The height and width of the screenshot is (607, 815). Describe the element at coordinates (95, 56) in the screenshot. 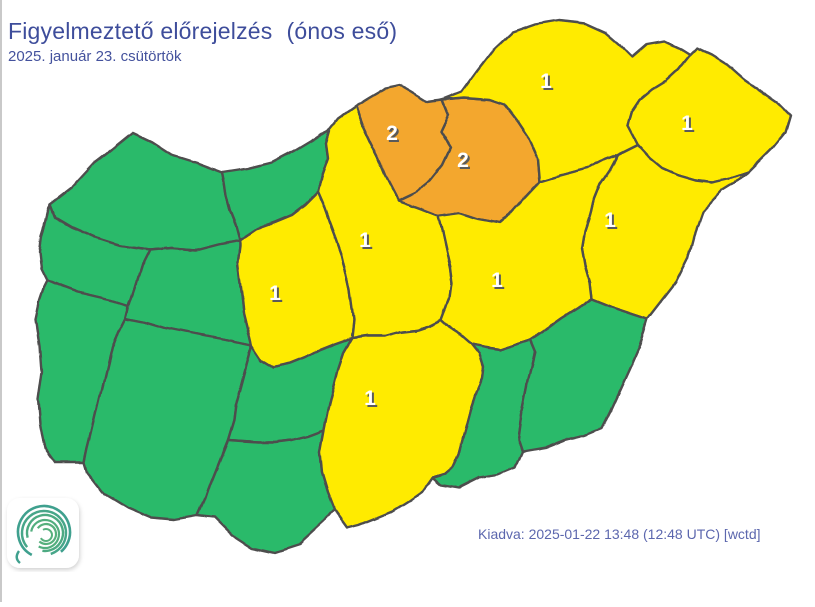

I see `forecast-date: 2025. január 23. csütörtök` at that location.